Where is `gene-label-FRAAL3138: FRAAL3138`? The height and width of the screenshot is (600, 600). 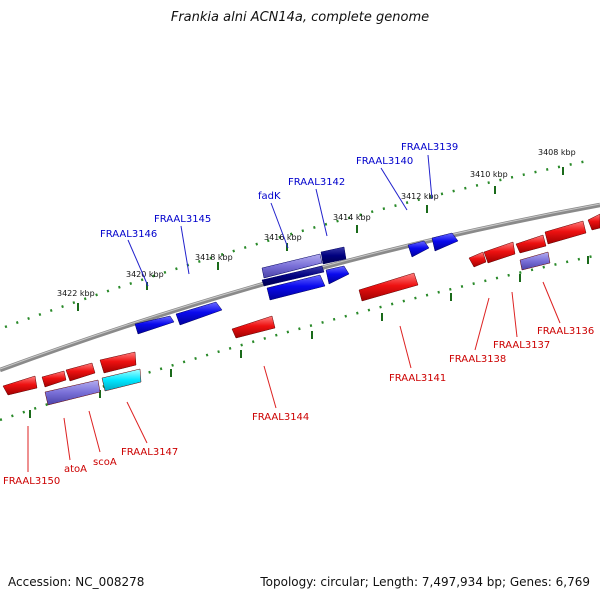 gene-label-FRAAL3138: FRAAL3138 is located at coordinates (477, 359).